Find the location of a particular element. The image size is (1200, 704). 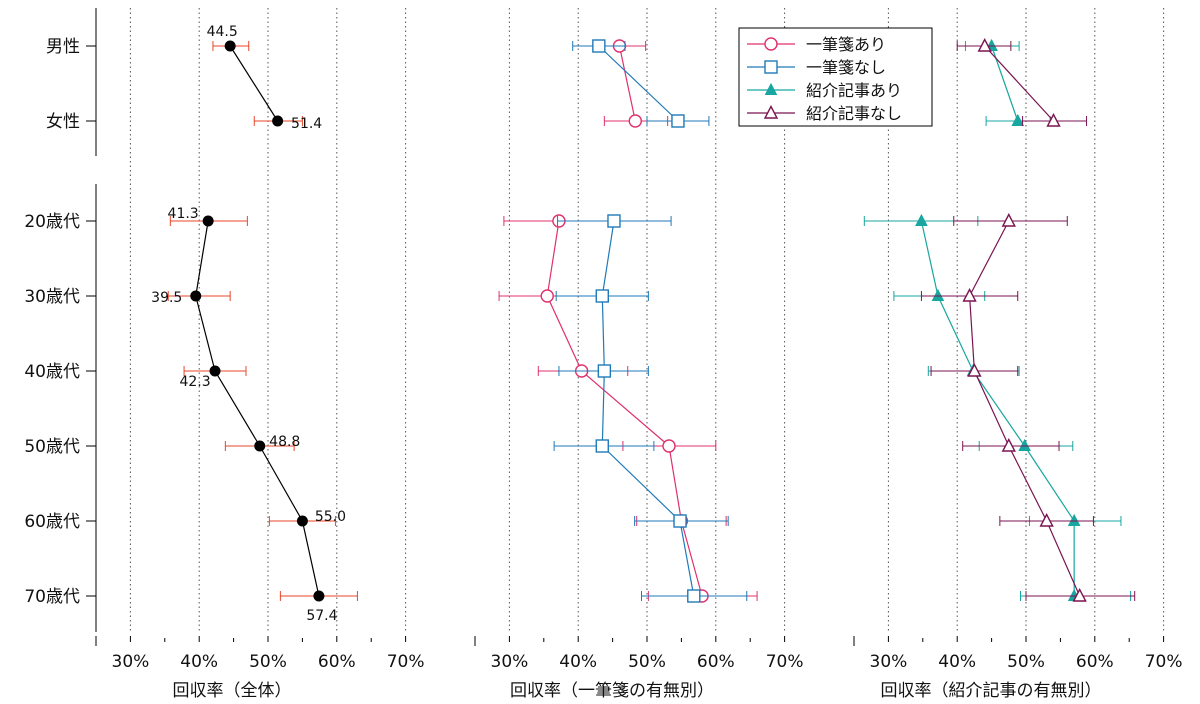

data-label: 51.4 is located at coordinates (306, 124).